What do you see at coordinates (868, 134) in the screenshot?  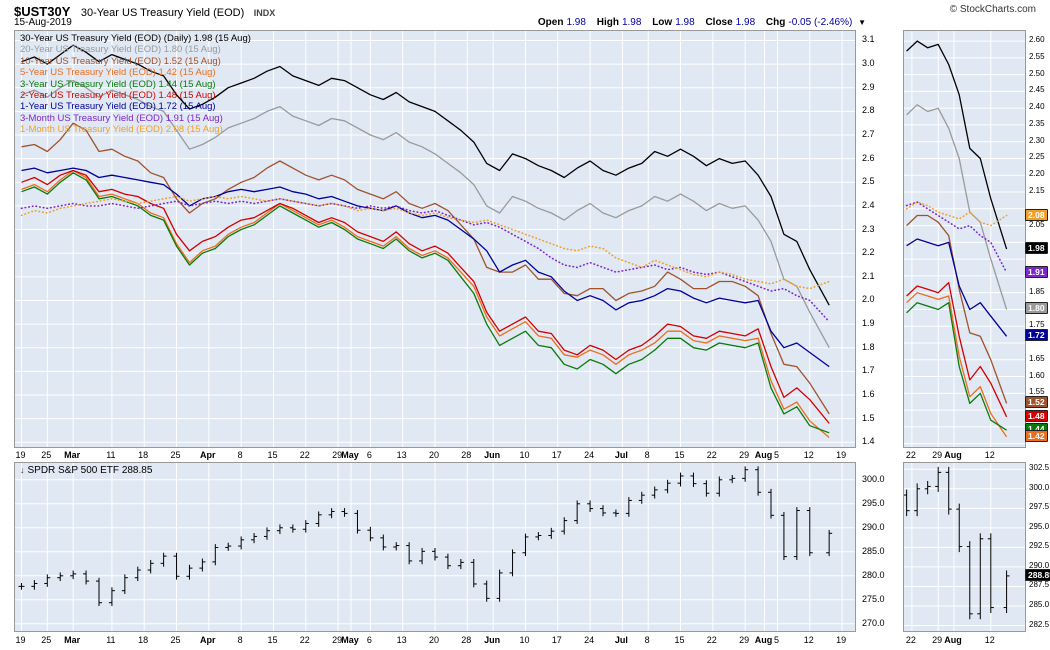 I see `y-axis-label: 2.7` at bounding box center [868, 134].